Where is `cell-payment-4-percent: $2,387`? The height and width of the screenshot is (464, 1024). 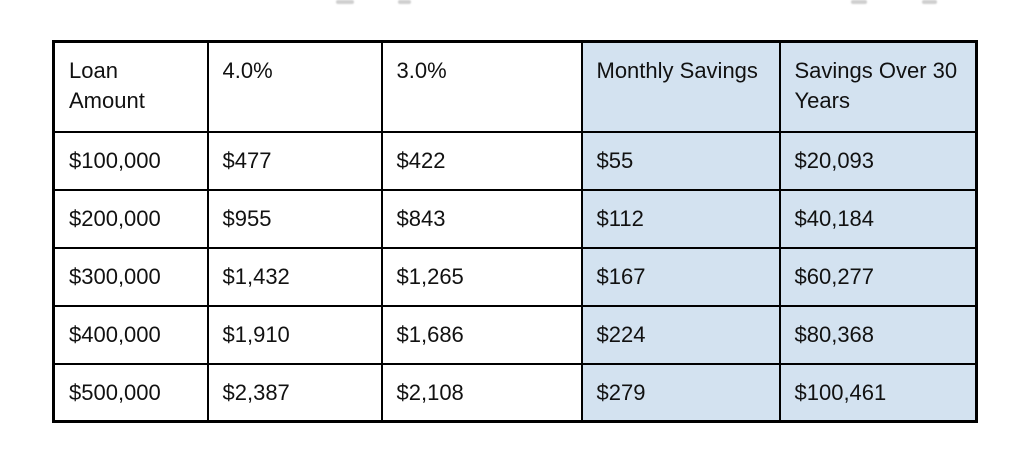 cell-payment-4-percent: $2,387 is located at coordinates (294, 392).